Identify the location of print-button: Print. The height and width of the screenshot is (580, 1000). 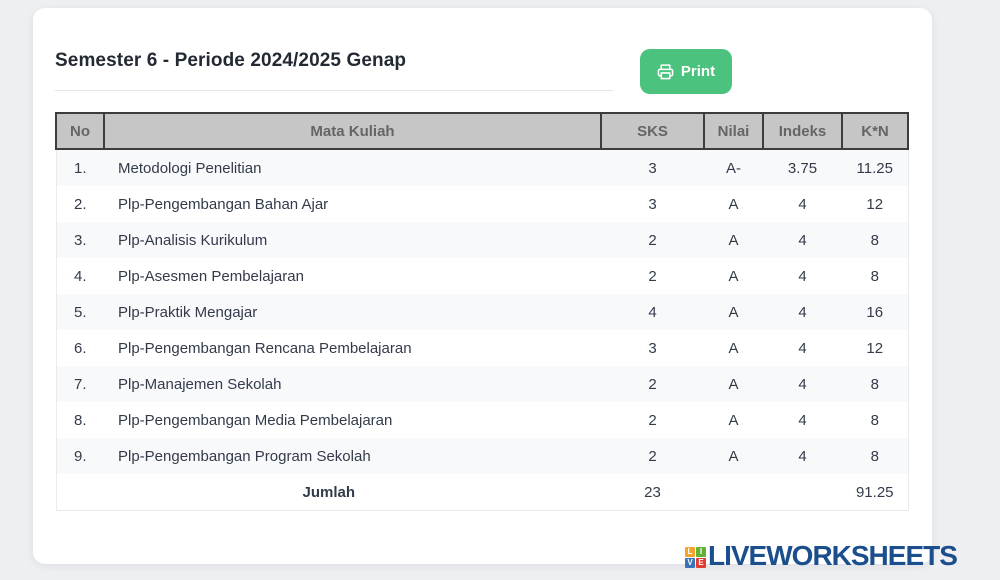
(686, 71).